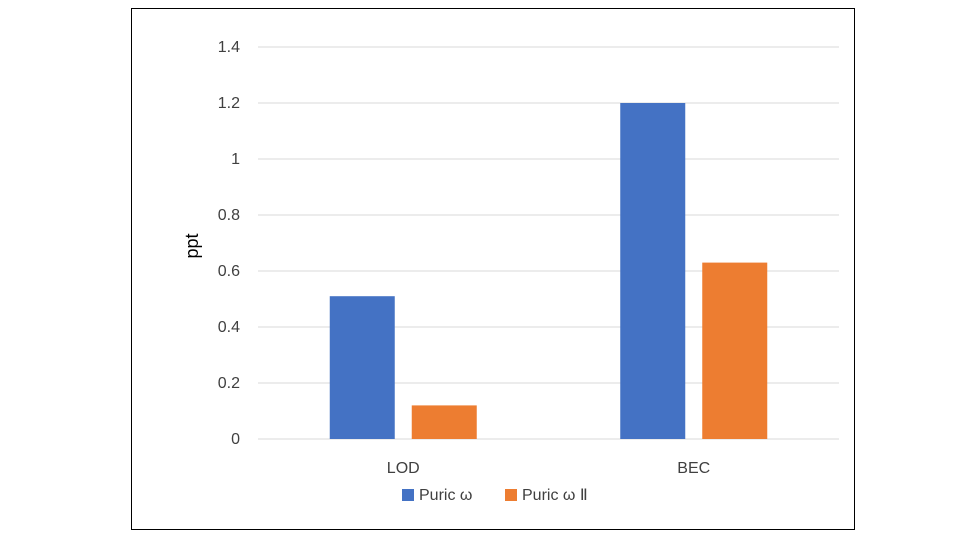 The image size is (960, 540). I want to click on y-tick-label: 0.8, so click(229, 215).